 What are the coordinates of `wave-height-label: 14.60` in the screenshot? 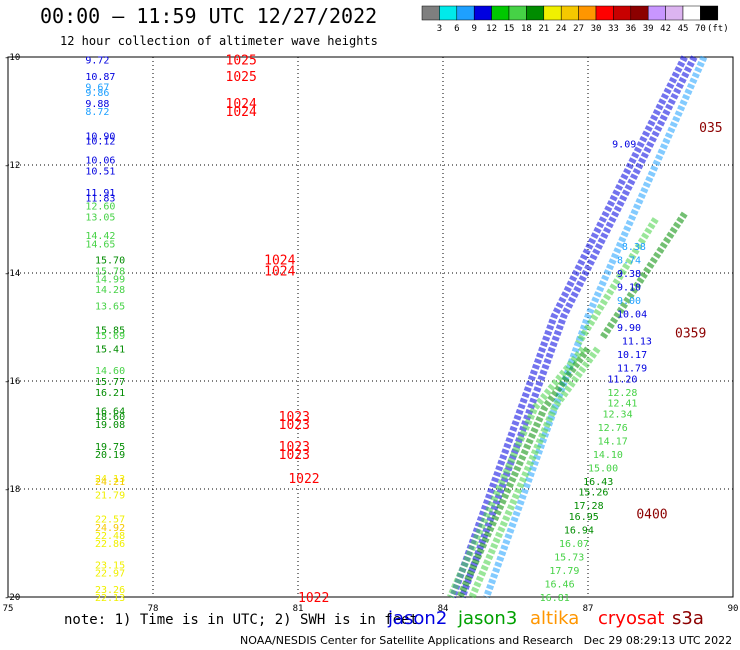 It's located at (110, 371).